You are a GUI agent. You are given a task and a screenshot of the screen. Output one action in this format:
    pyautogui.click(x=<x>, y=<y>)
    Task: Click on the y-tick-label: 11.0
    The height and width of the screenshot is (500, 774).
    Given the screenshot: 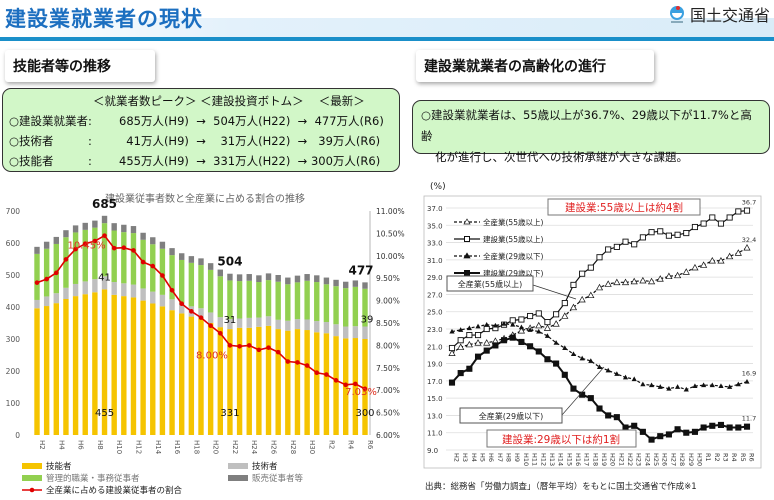 What is the action you would take?
    pyautogui.click(x=435, y=434)
    